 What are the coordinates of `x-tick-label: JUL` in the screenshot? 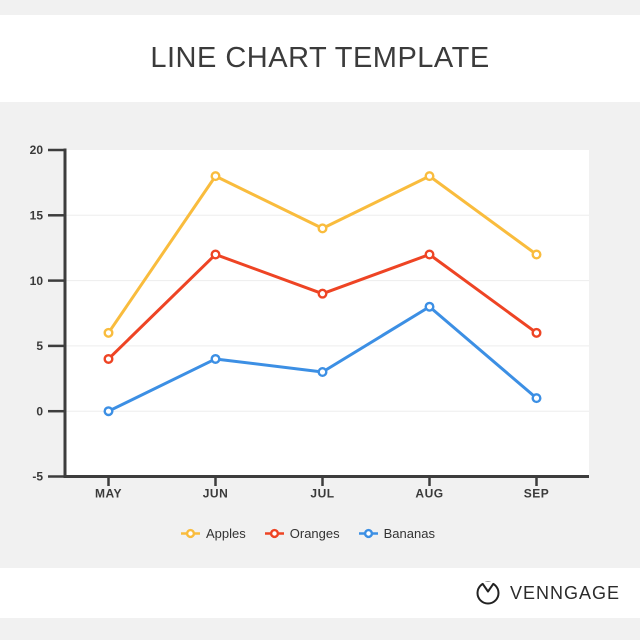 It's located at (322, 494).